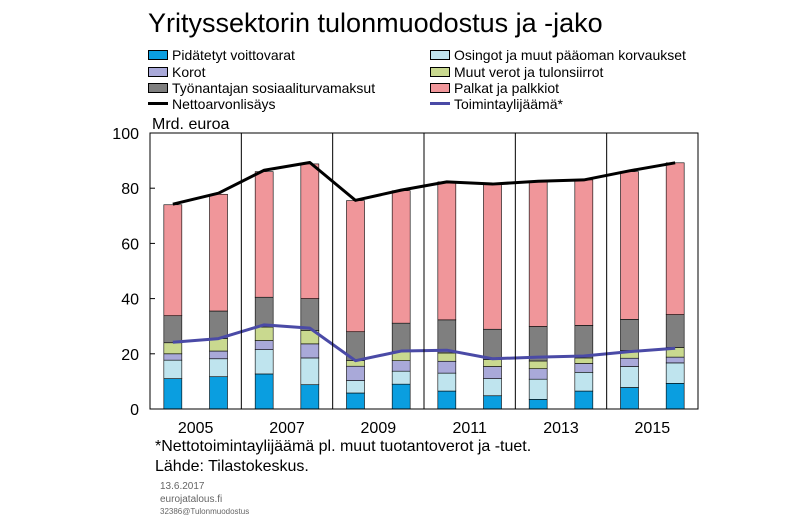 This screenshot has width=800, height=522. Describe the element at coordinates (264, 345) in the screenshot. I see `bar-korot-2007` at that location.